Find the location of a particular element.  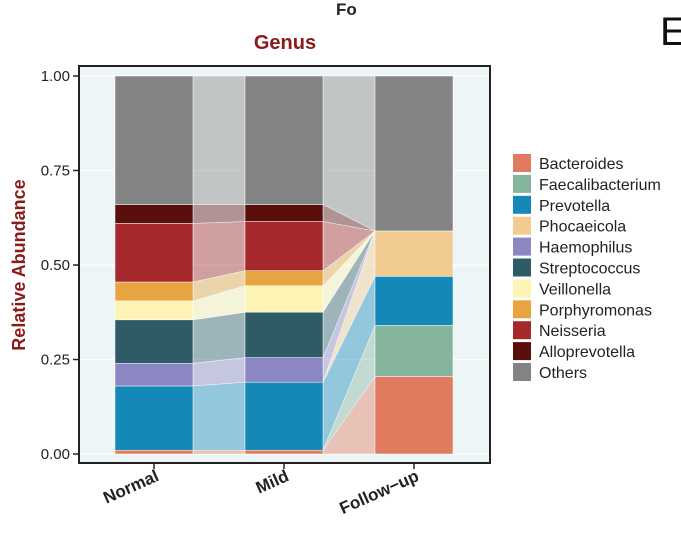

legend-swatch-alloprevotella is located at coordinates (522, 351).